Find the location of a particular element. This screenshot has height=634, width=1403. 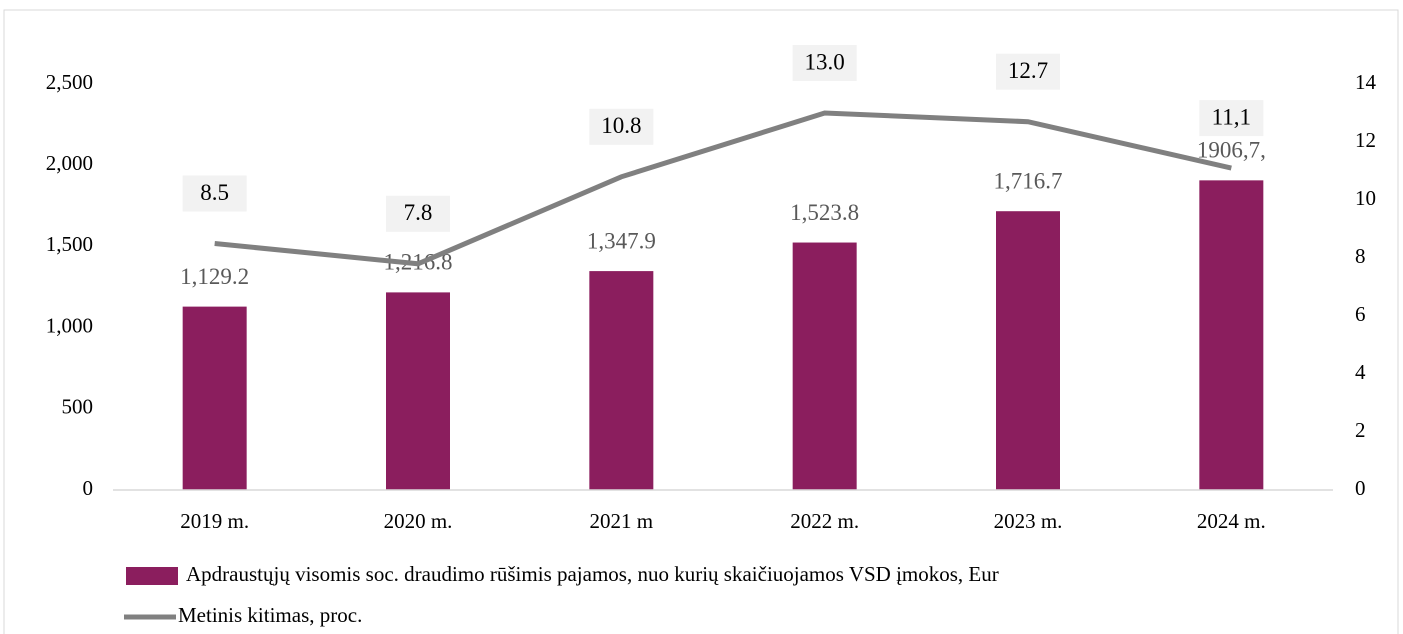

y2-tick-label: 4 is located at coordinates (1360, 372).